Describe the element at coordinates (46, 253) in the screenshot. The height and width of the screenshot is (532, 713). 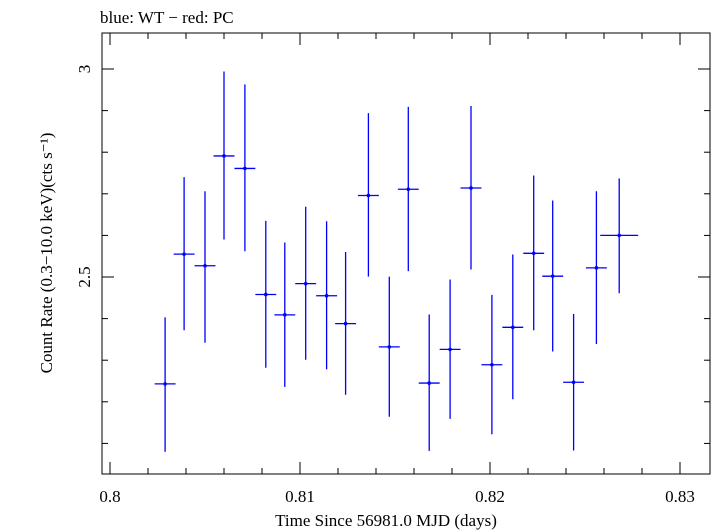
I see `y-axis-label: Count Rate (0.3−10.0 keV)(cts s⁻¹)` at that location.